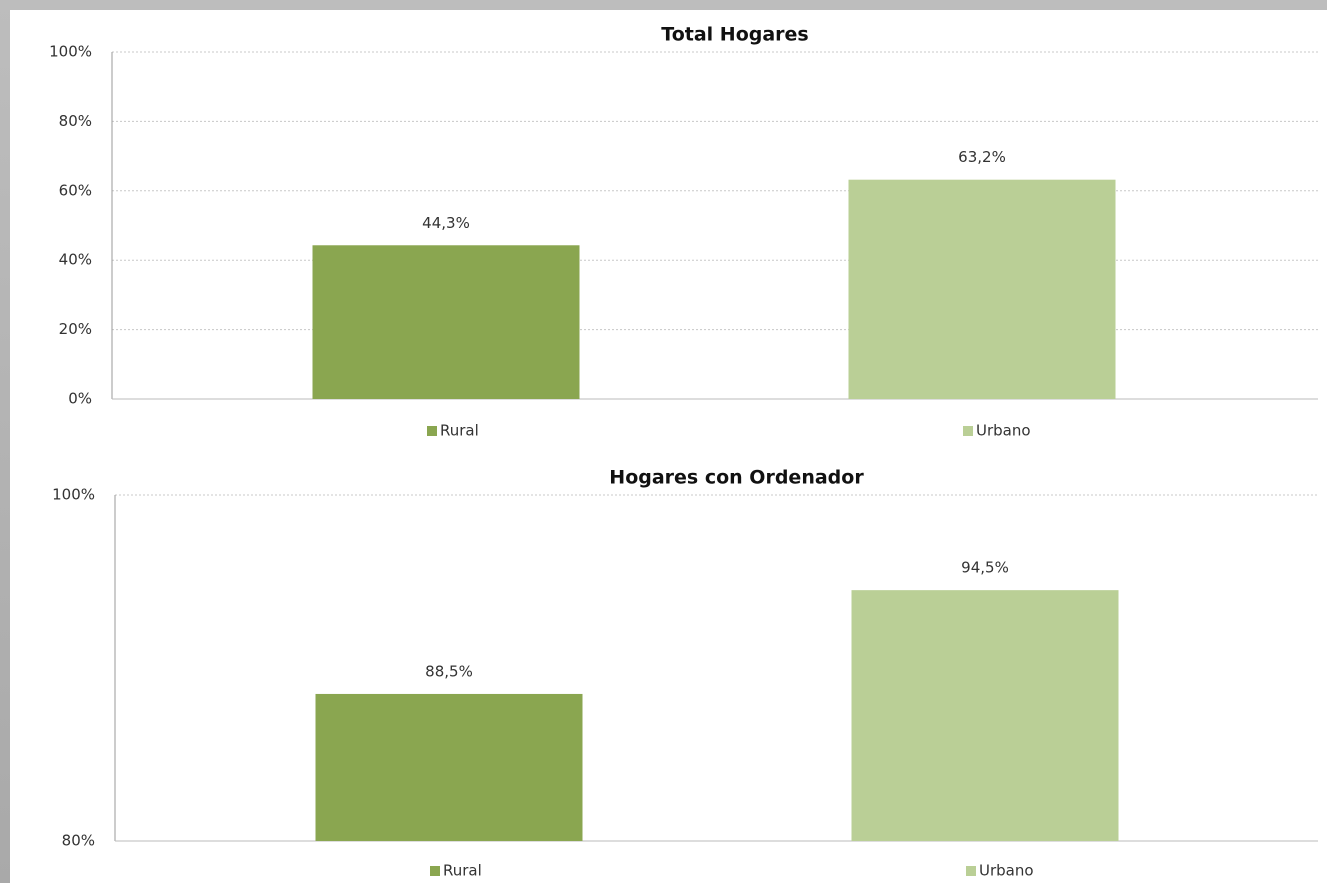 This screenshot has height=883, width=1327. I want to click on data-label: 44,3%, so click(446, 223).